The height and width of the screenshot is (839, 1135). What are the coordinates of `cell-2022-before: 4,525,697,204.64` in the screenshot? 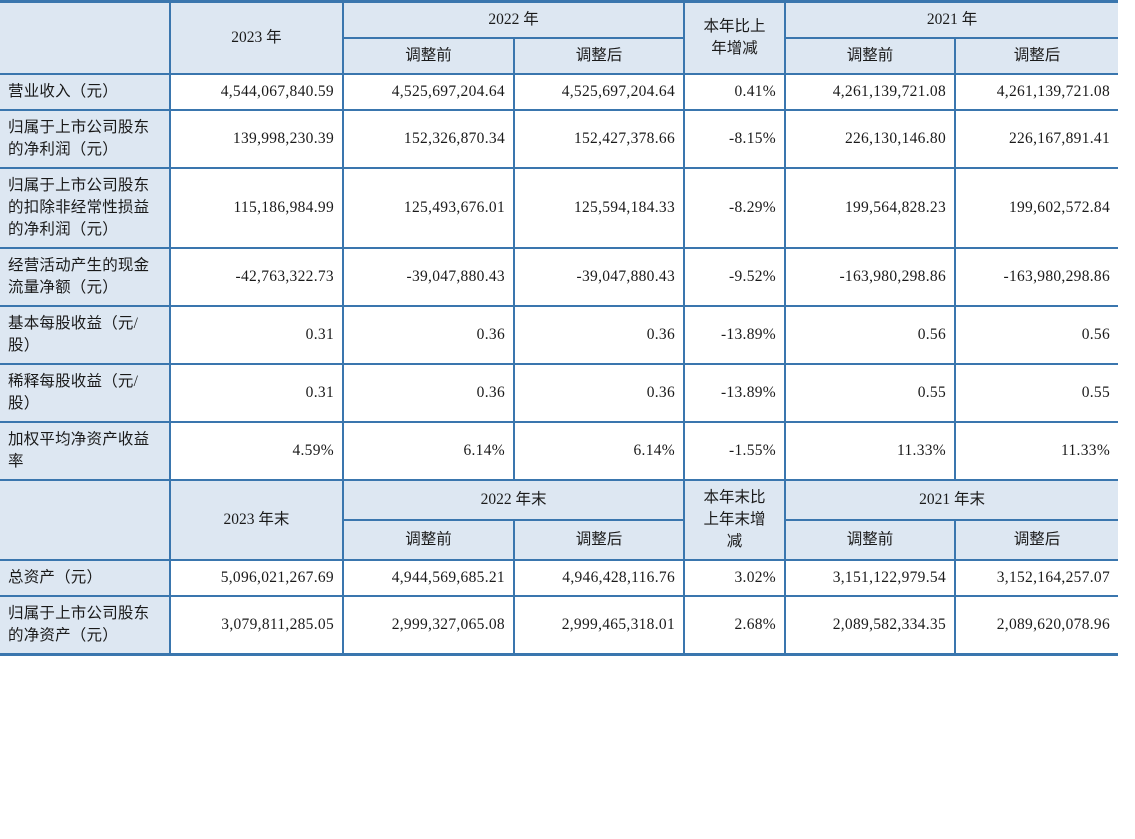 It's located at (428, 92).